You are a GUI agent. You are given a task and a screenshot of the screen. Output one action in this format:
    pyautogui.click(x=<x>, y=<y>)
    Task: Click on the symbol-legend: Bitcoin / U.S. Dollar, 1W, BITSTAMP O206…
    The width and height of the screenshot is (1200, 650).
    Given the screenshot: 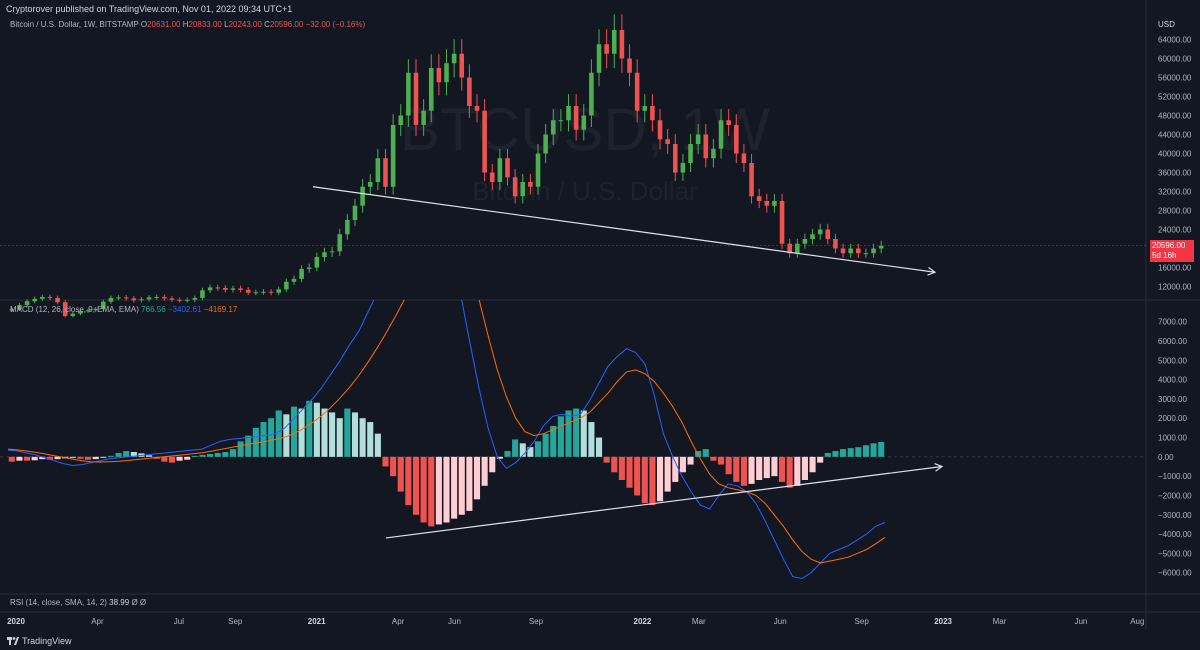 What is the action you would take?
    pyautogui.click(x=187, y=24)
    